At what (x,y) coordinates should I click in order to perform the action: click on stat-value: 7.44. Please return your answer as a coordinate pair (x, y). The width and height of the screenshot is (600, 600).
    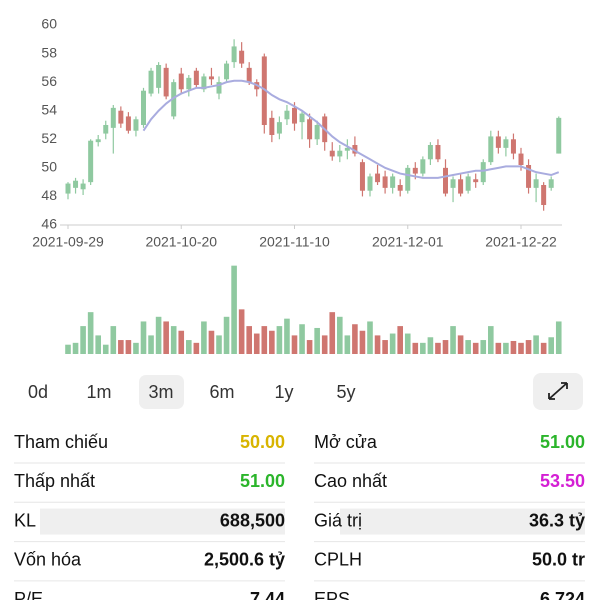
    Looking at the image, I should click on (267, 594).